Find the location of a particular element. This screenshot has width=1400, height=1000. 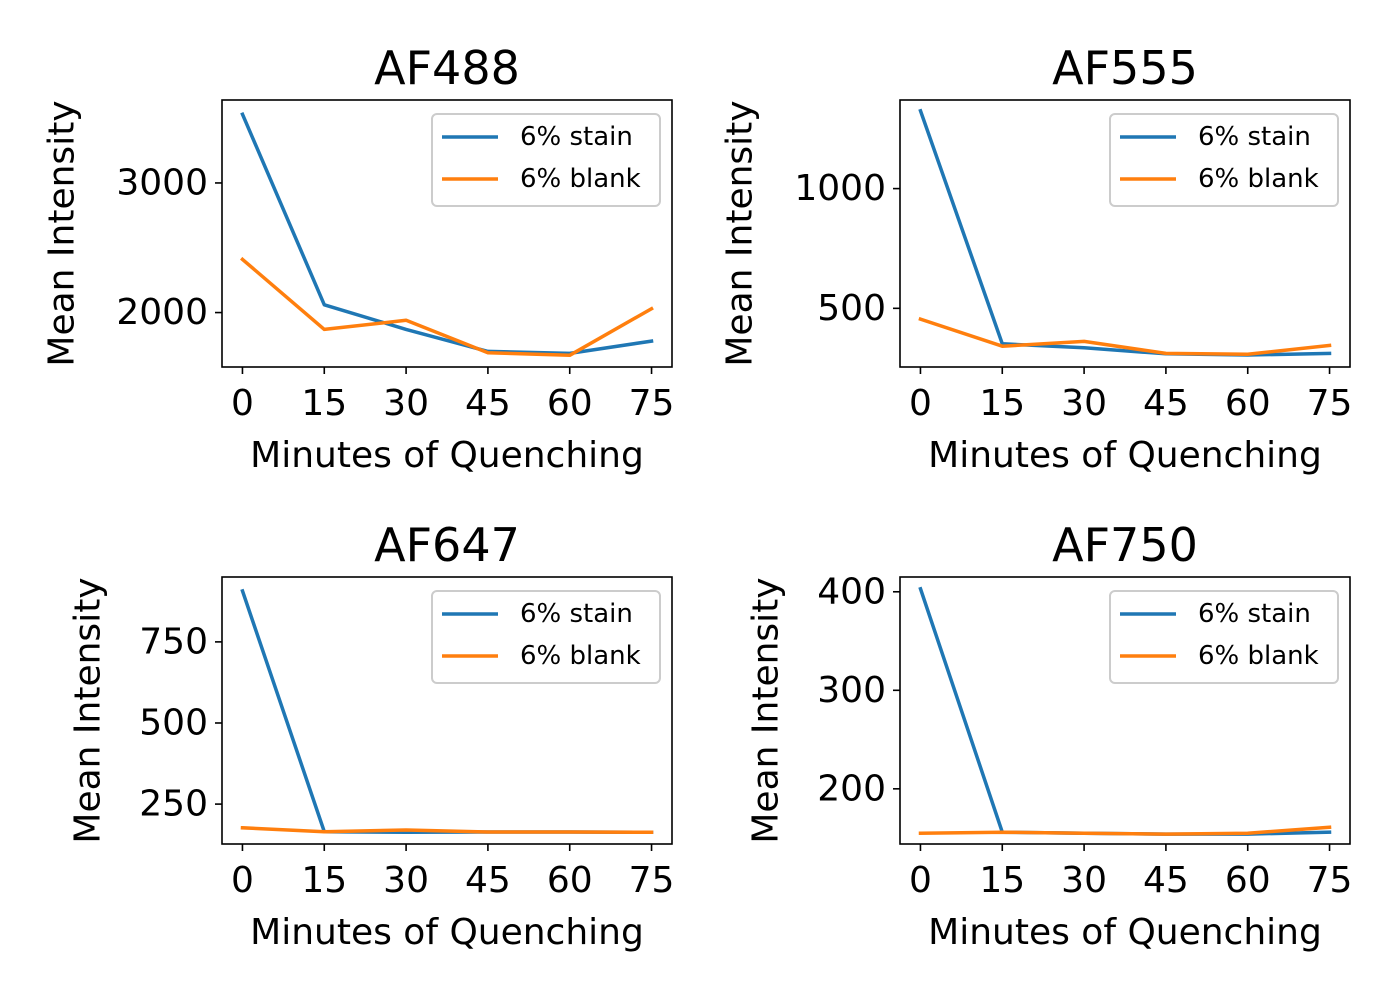

axis-ticks: 0 15 30 45 60 75 500 1000 is located at coordinates (1073, 296).